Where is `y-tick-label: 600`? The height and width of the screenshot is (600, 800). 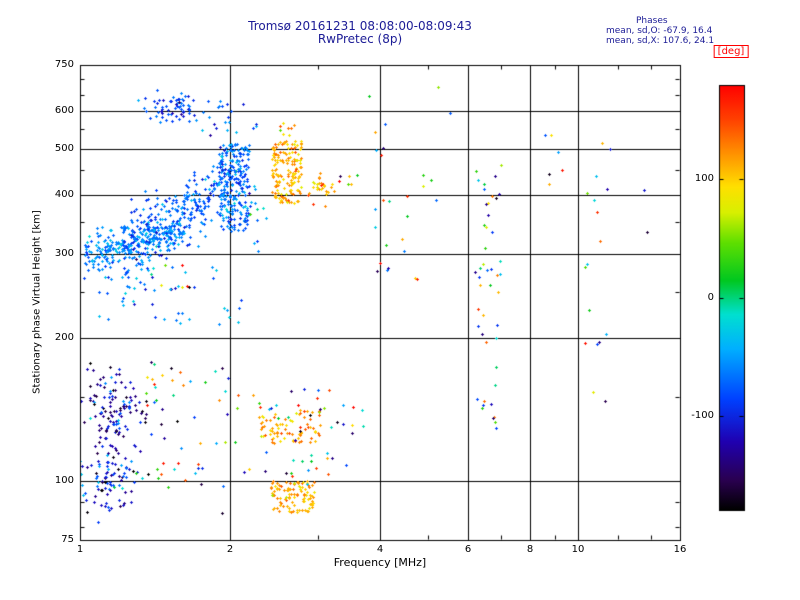
y-tick-label: 600 is located at coordinates (64, 110).